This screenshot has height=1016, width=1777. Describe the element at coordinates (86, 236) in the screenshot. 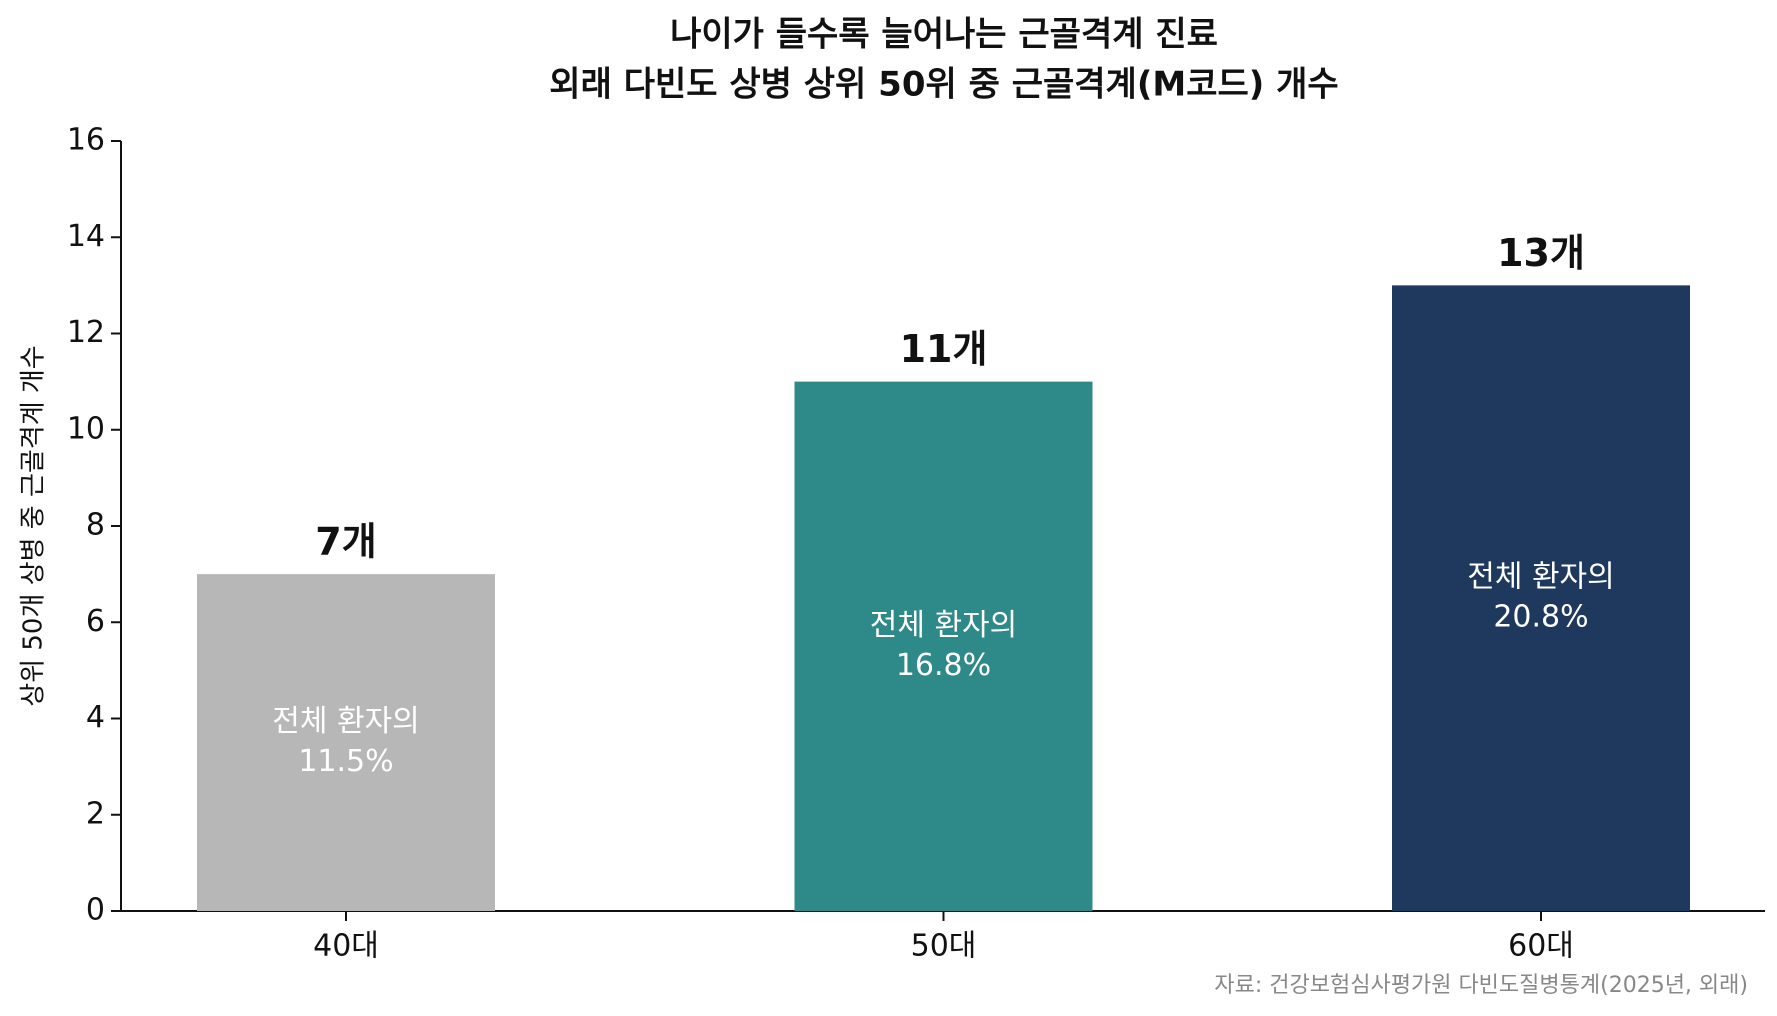

I see `y-tick-label: 14` at that location.